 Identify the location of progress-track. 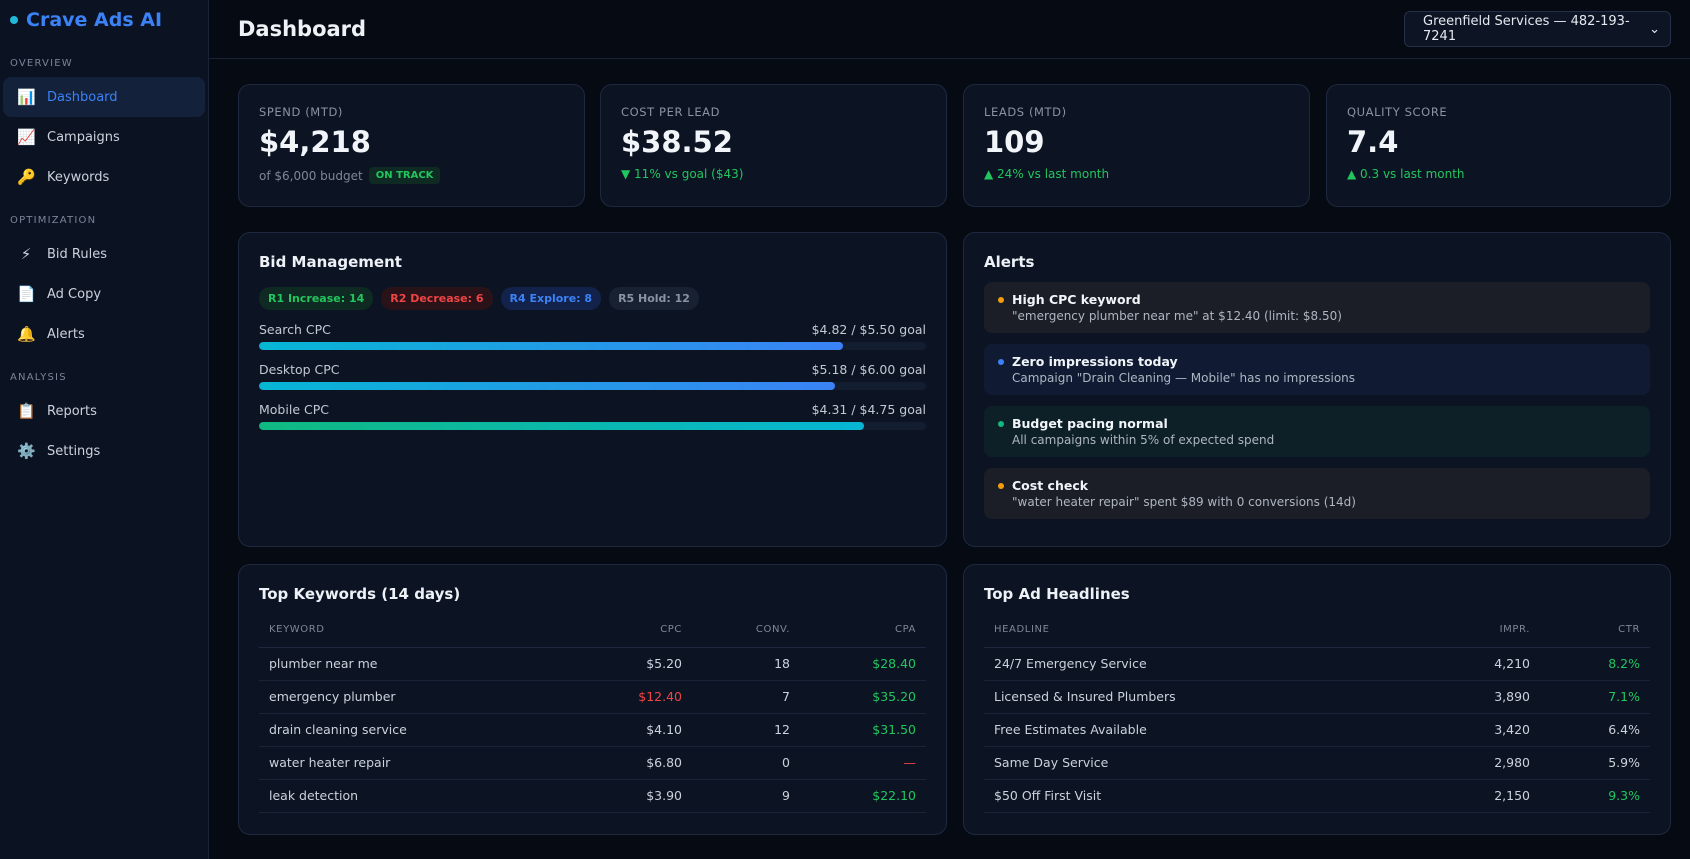
(592, 346).